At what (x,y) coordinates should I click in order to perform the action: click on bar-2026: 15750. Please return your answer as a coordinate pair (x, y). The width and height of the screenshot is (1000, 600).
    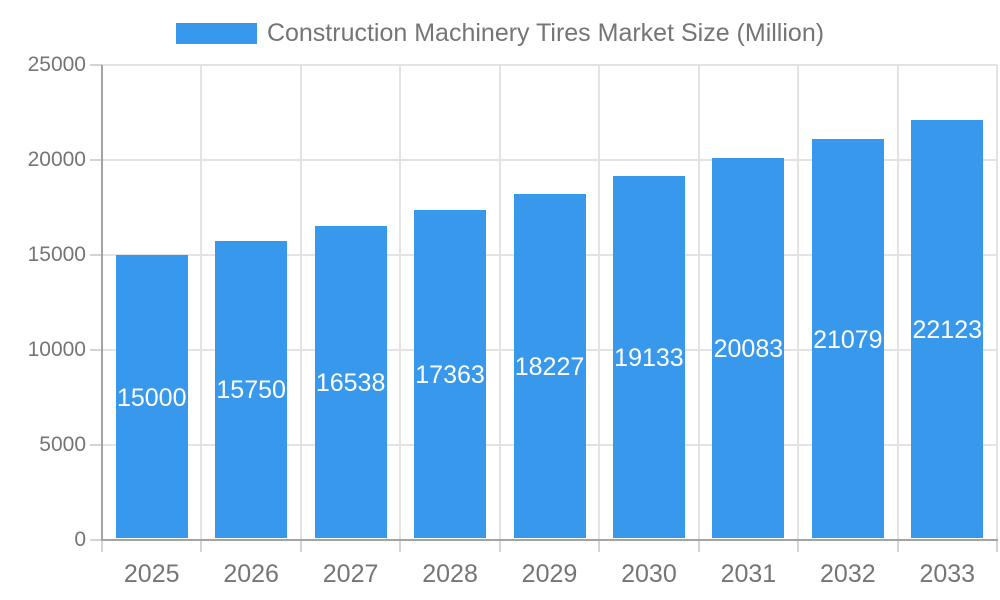
    Looking at the image, I should click on (251, 389).